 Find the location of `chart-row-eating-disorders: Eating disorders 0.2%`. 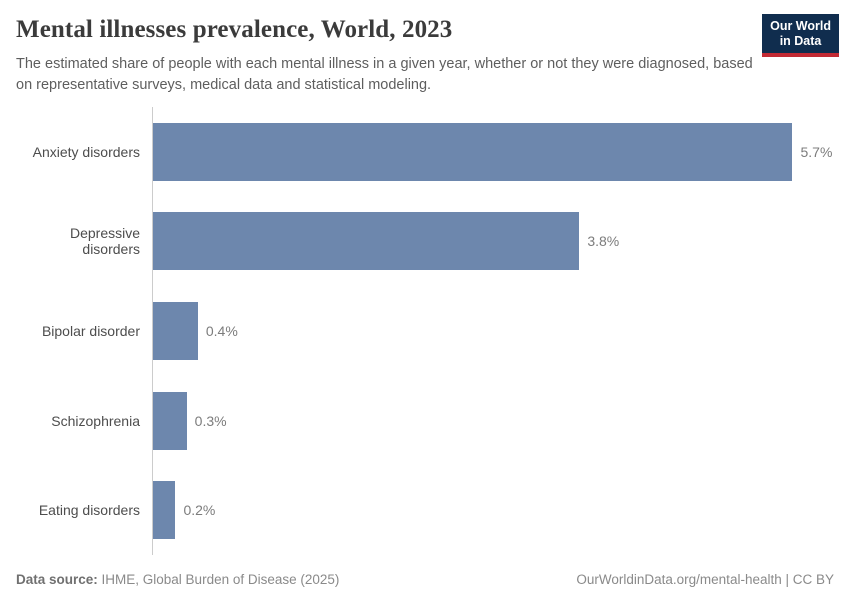

chart-row-eating-disorders: Eating disorders 0.2% is located at coordinates (425, 510).